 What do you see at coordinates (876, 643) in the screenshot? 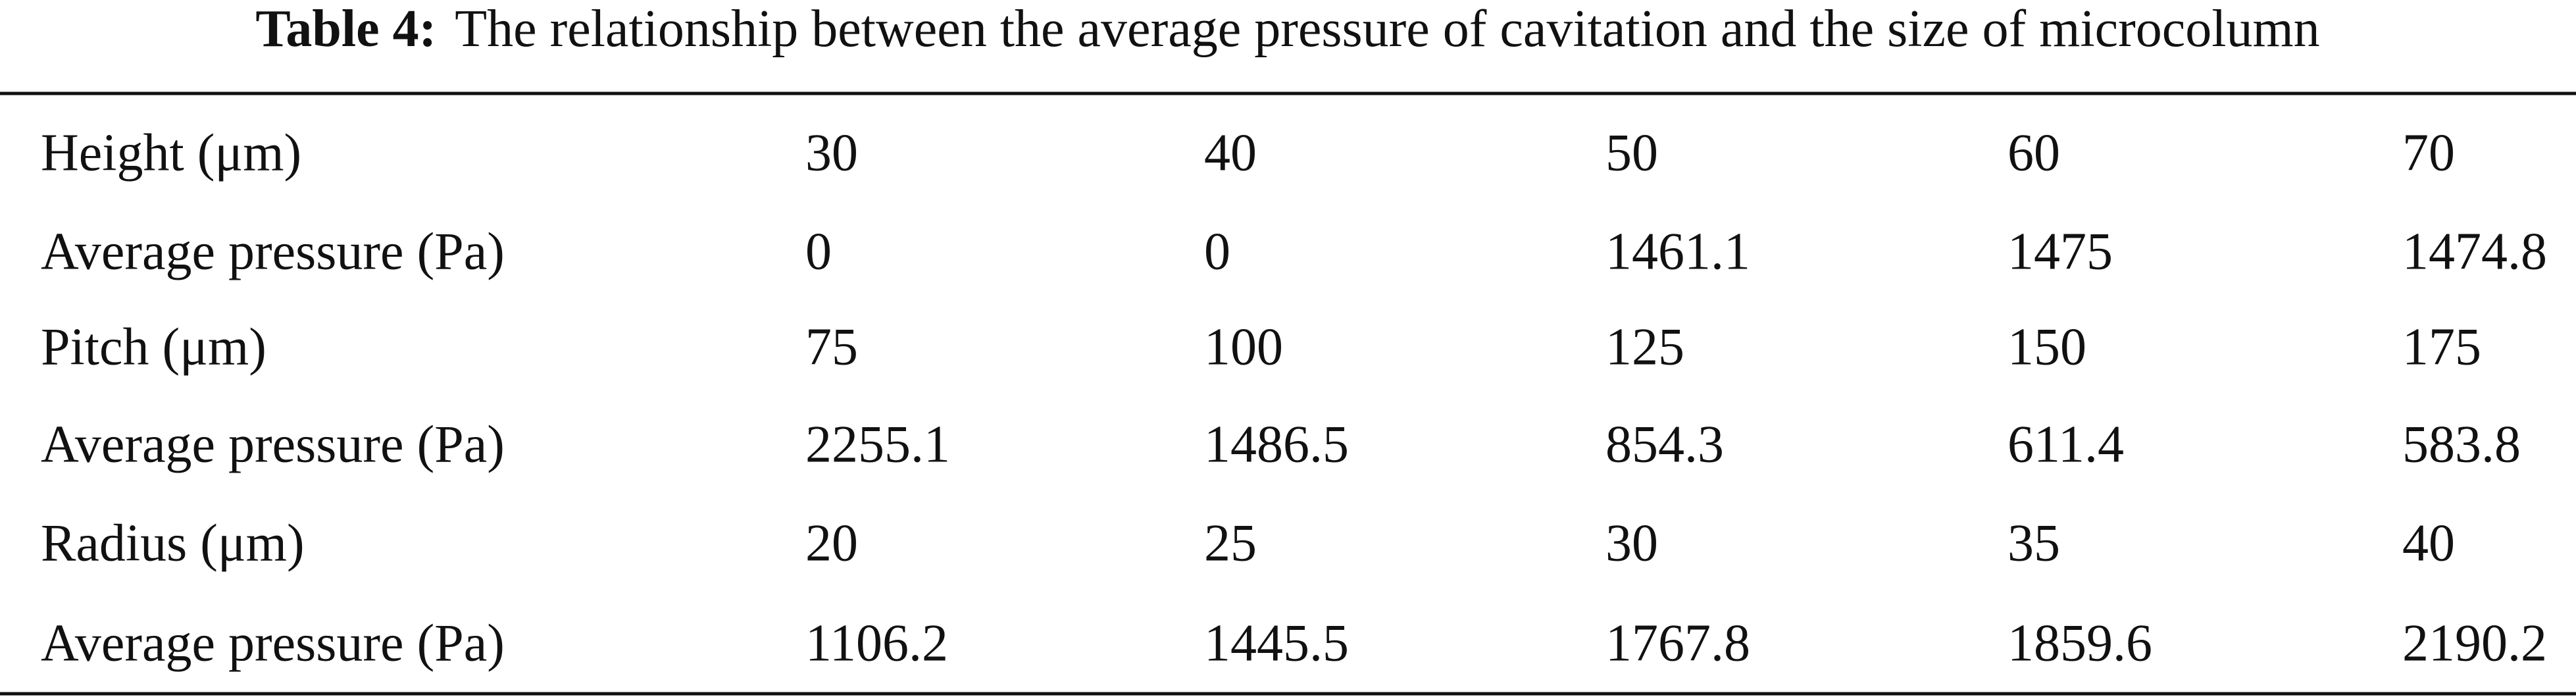
I see `table-cell: 1106.2` at bounding box center [876, 643].